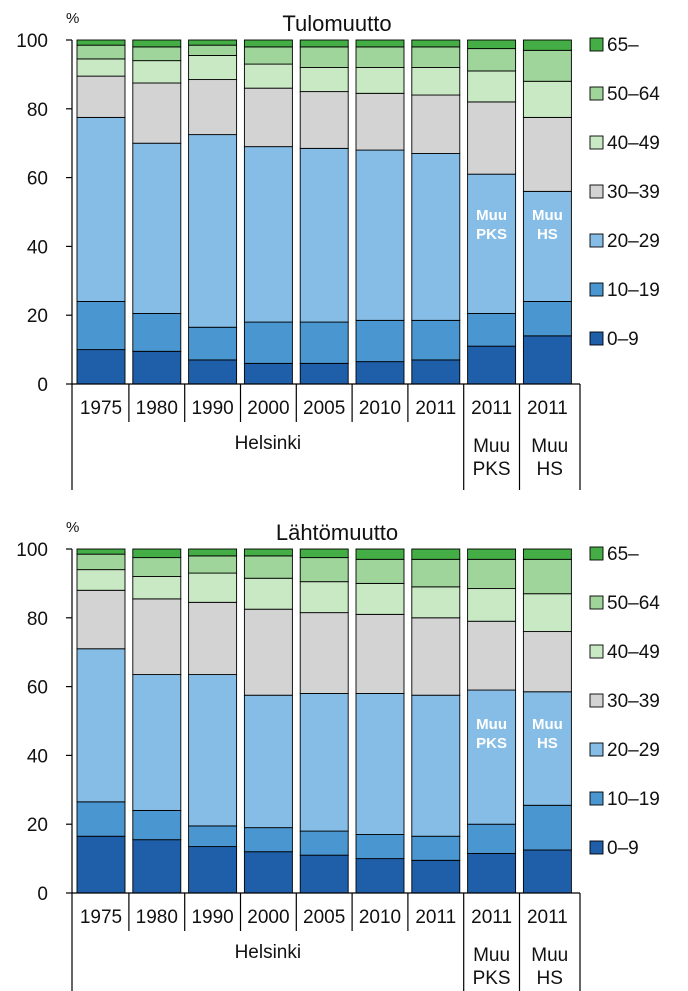 The image size is (688, 991). Describe the element at coordinates (633, 799) in the screenshot. I see `legend-label: 10–19` at that location.